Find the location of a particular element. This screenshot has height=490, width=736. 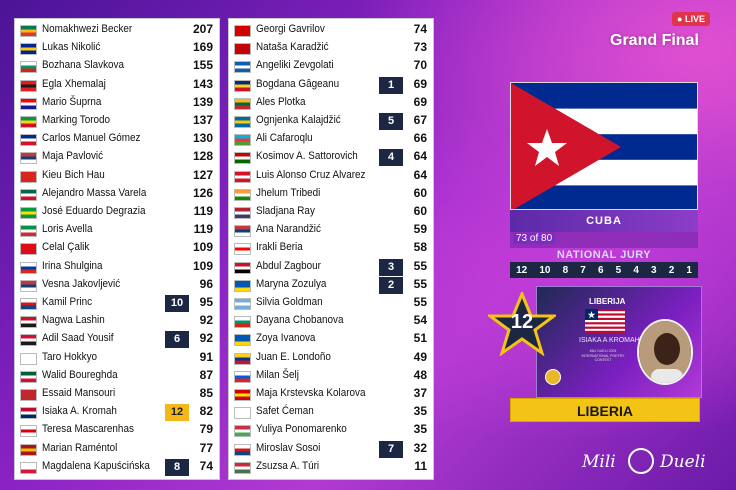

scale-point: 8 is located at coordinates (565, 270).